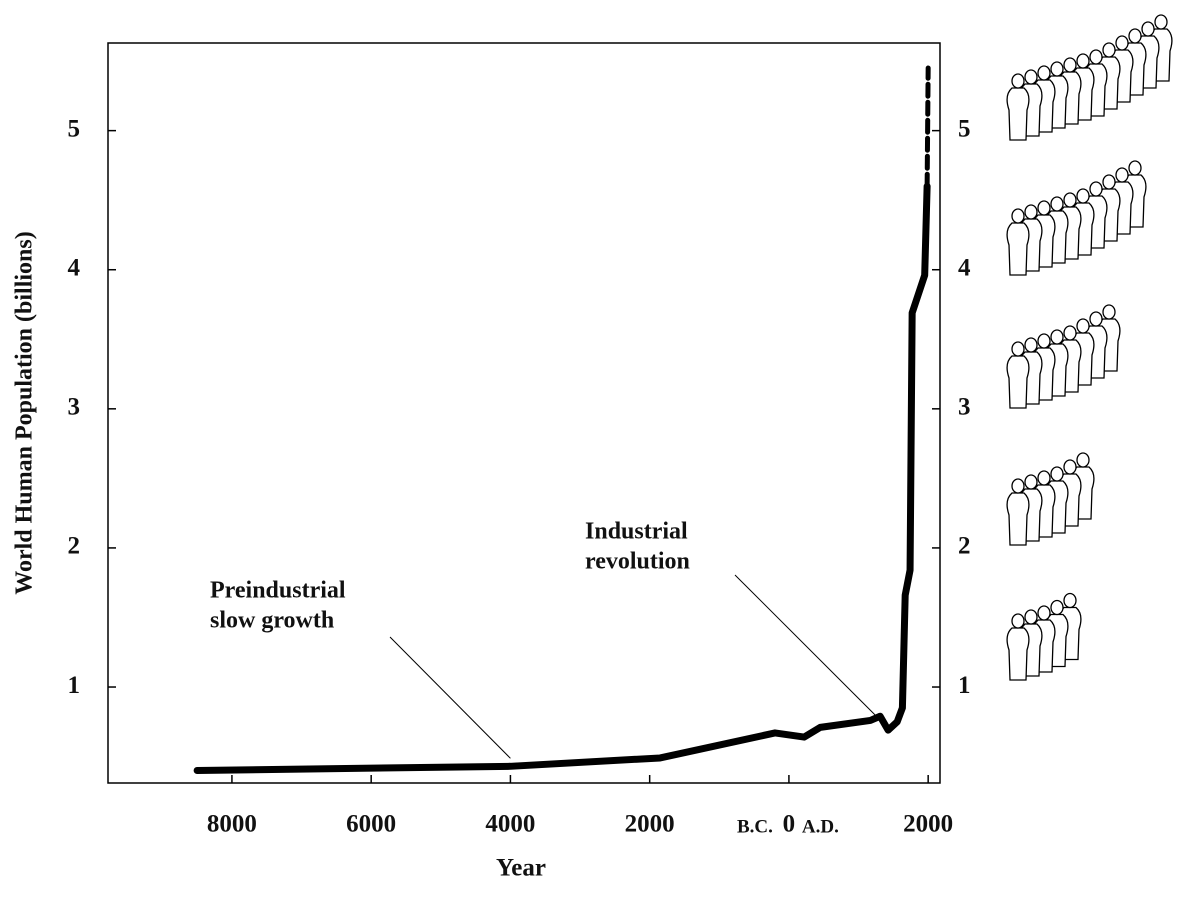  Describe the element at coordinates (789, 824) in the screenshot. I see `x-tick-label: 0` at that location.